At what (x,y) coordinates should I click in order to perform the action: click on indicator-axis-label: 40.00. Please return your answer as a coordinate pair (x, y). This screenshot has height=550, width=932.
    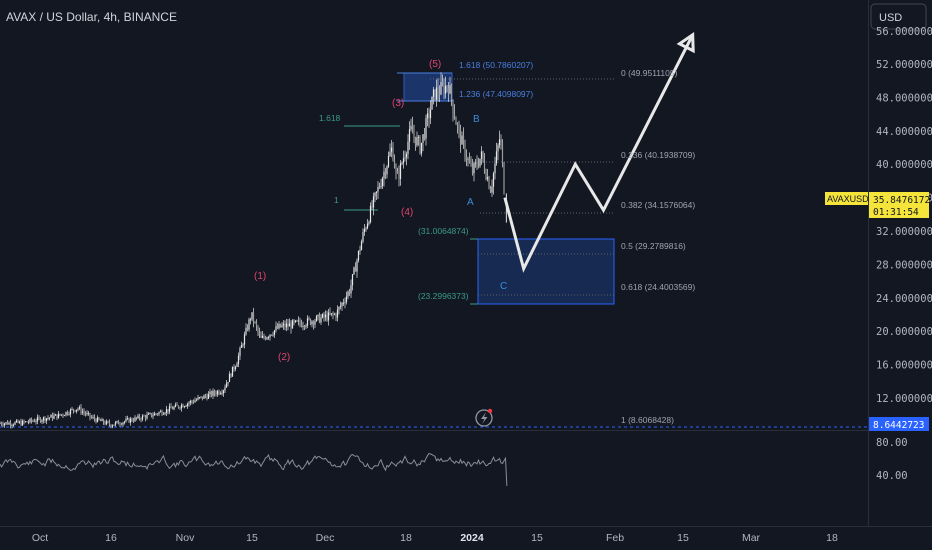
    Looking at the image, I should click on (892, 476).